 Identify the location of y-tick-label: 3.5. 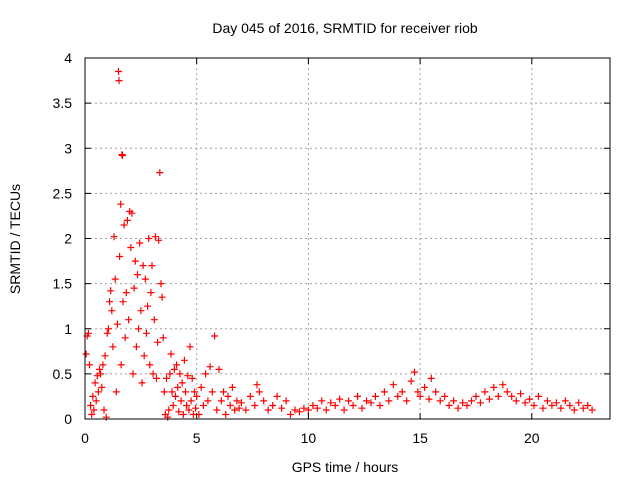
(63, 103).